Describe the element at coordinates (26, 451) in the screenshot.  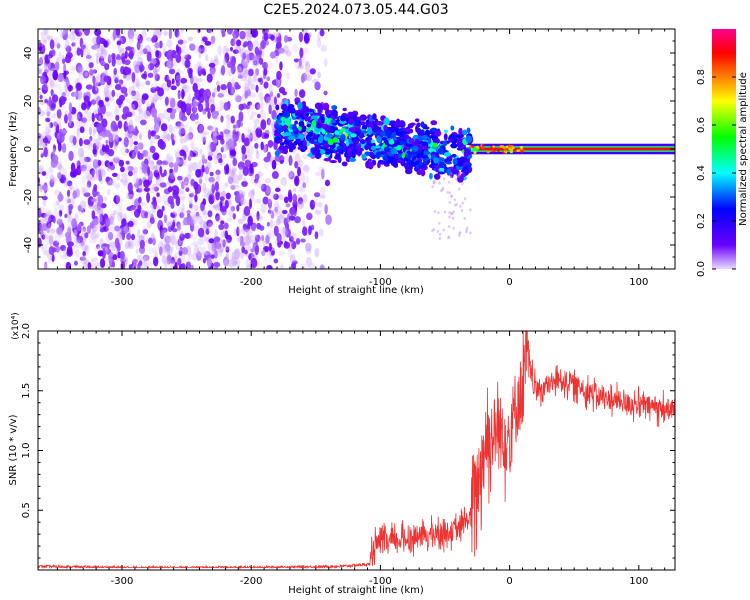
I see `y-tick-label: 1.0` at that location.